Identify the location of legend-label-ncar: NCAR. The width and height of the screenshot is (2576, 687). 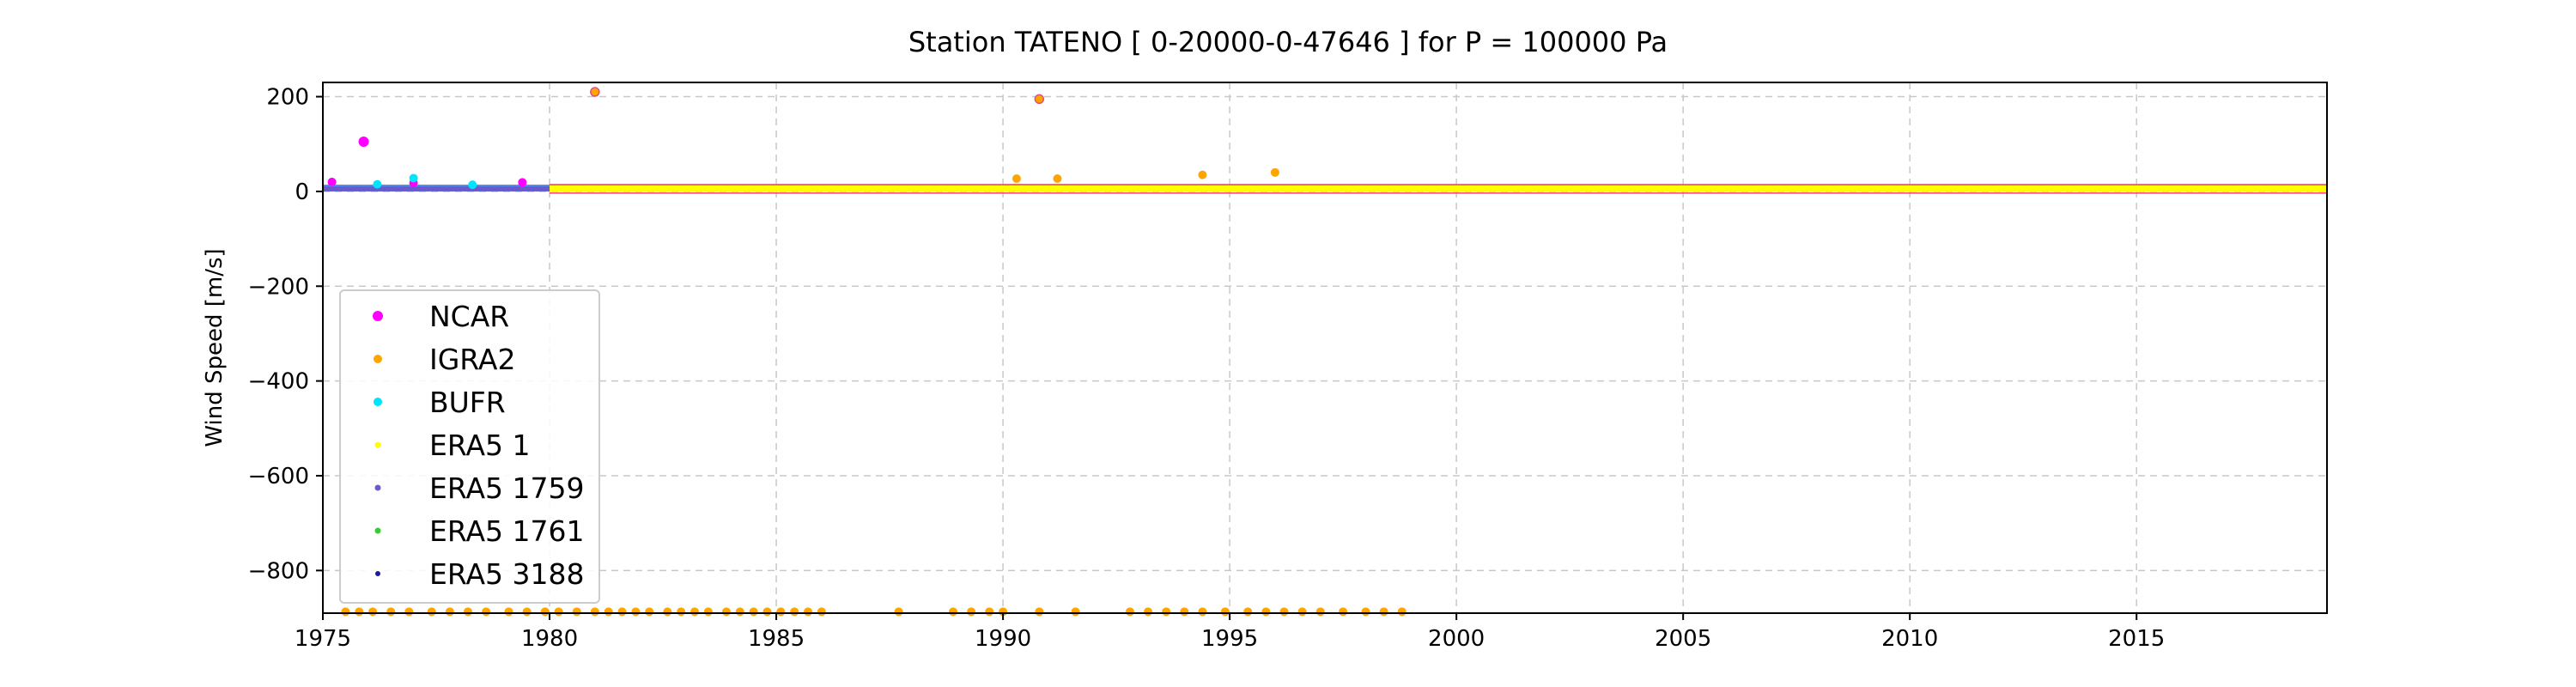
(469, 316).